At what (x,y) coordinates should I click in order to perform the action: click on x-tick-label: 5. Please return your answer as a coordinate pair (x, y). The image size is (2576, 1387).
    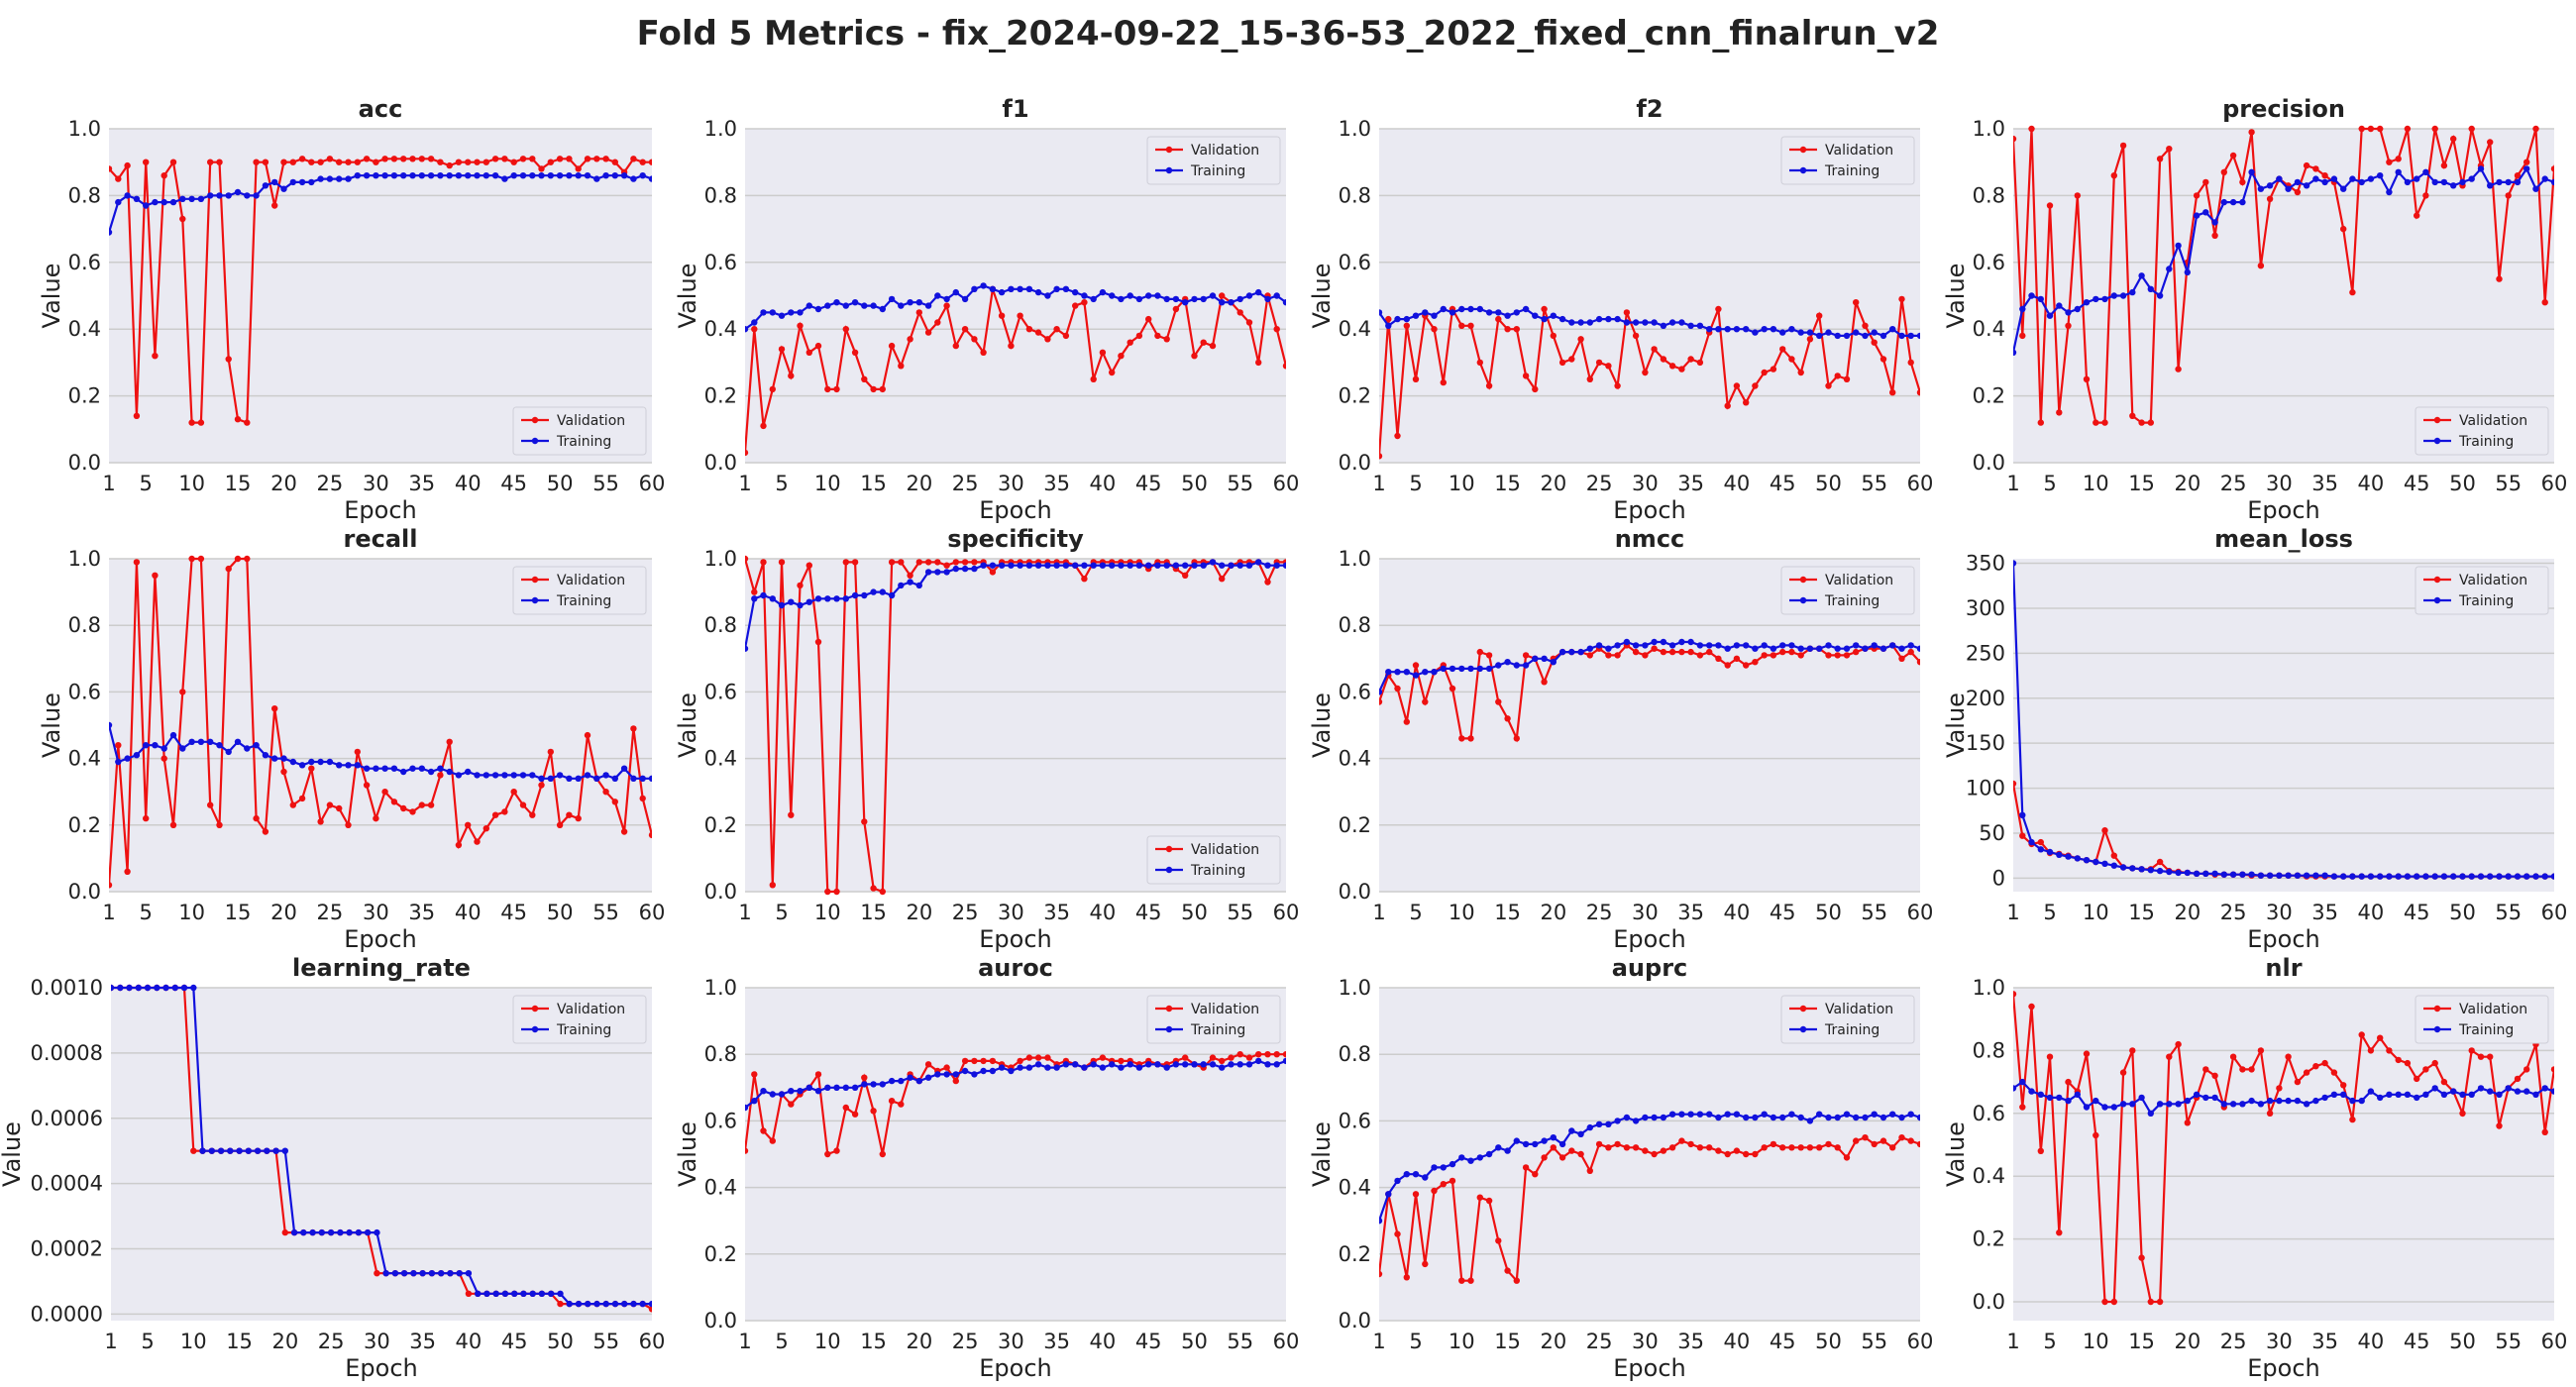
    Looking at the image, I should click on (145, 483).